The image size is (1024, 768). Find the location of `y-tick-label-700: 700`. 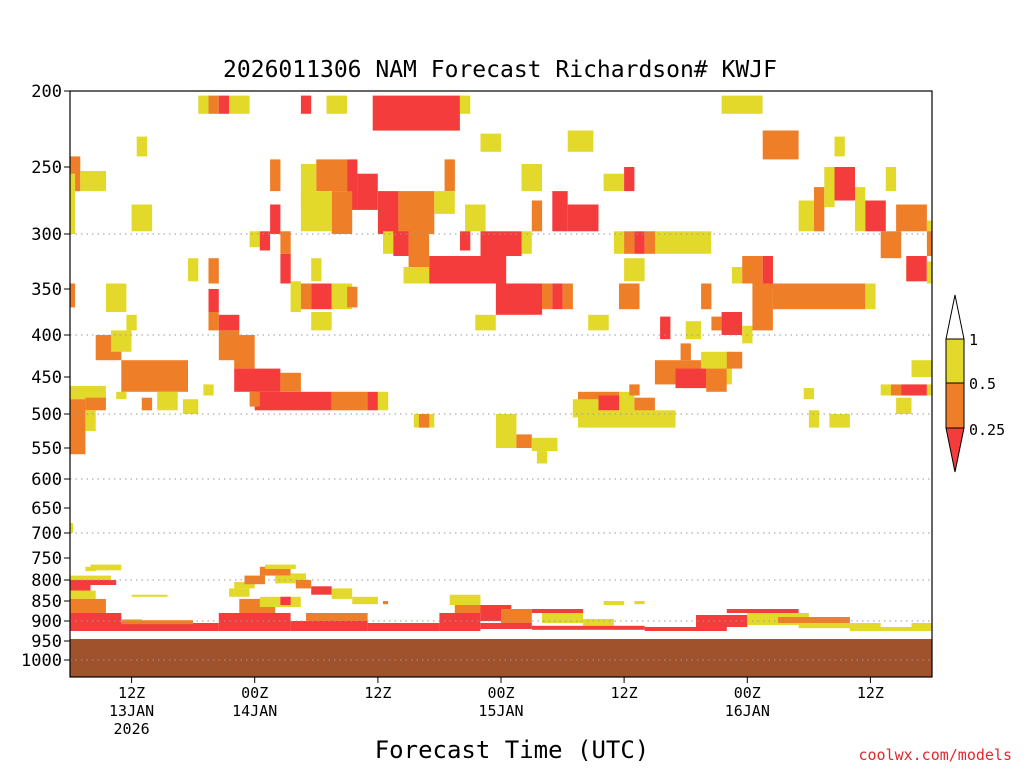

y-tick-label-700: 700 is located at coordinates (46, 534).